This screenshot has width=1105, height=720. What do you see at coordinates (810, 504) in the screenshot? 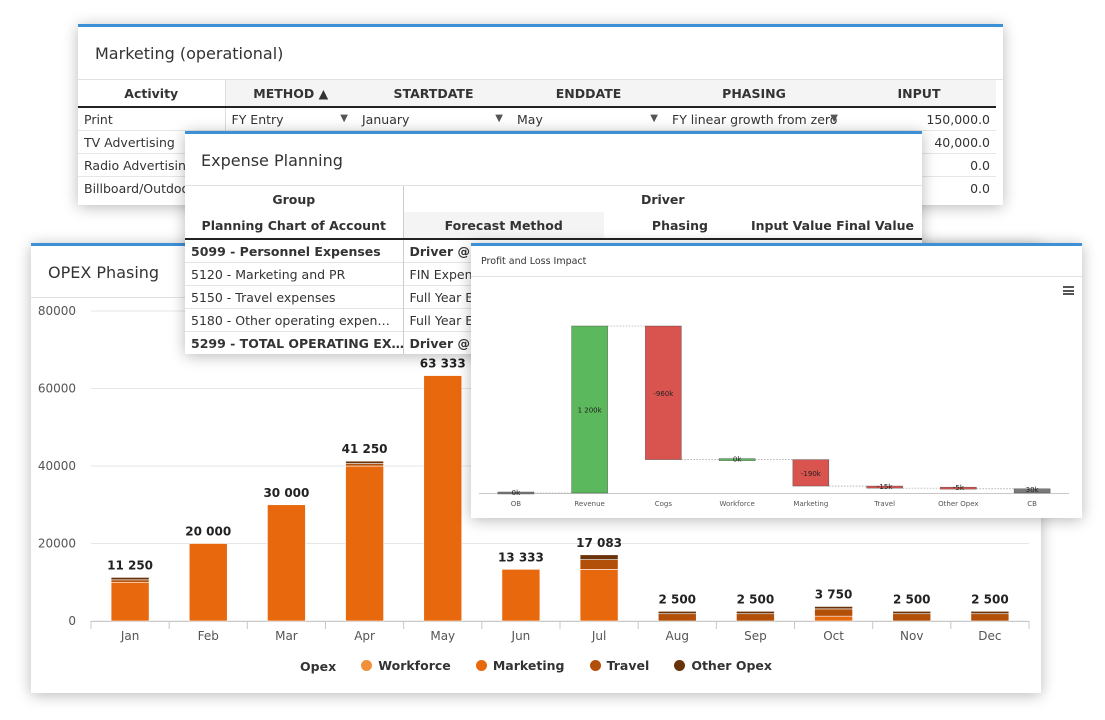
I see `x-tick-label: Marketing` at bounding box center [810, 504].